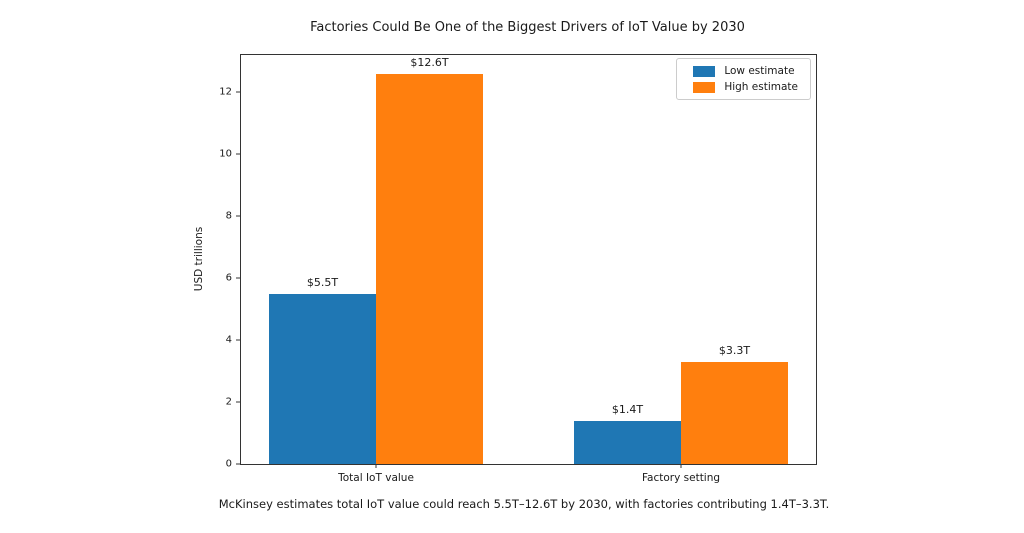  I want to click on legend-item: Low estimate, so click(745, 71).